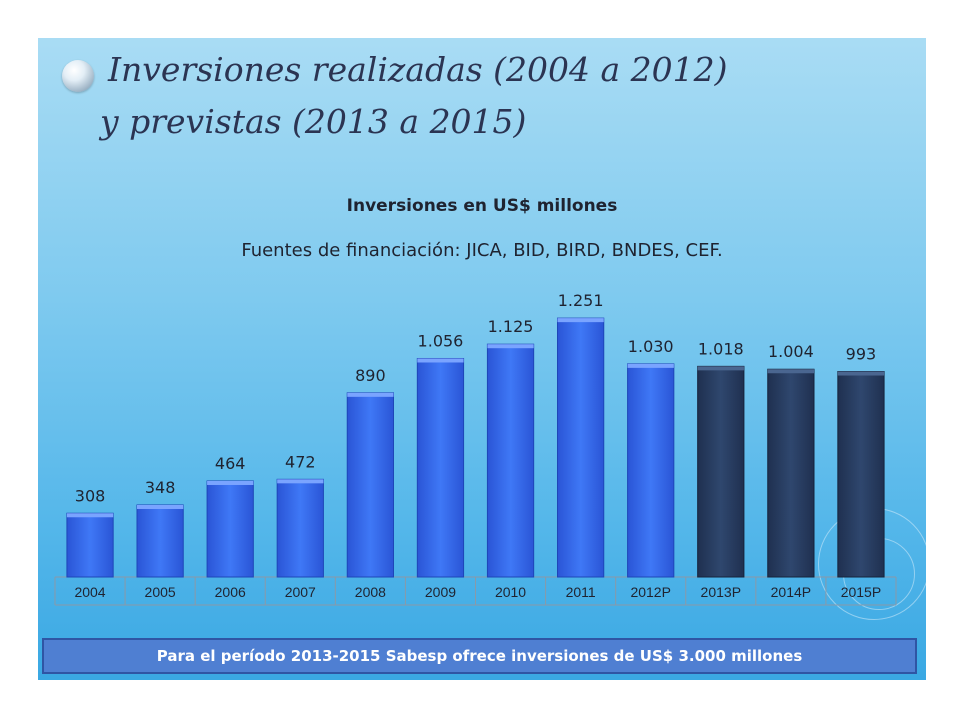  I want to click on x-tick-label: 2015P, so click(861, 592).